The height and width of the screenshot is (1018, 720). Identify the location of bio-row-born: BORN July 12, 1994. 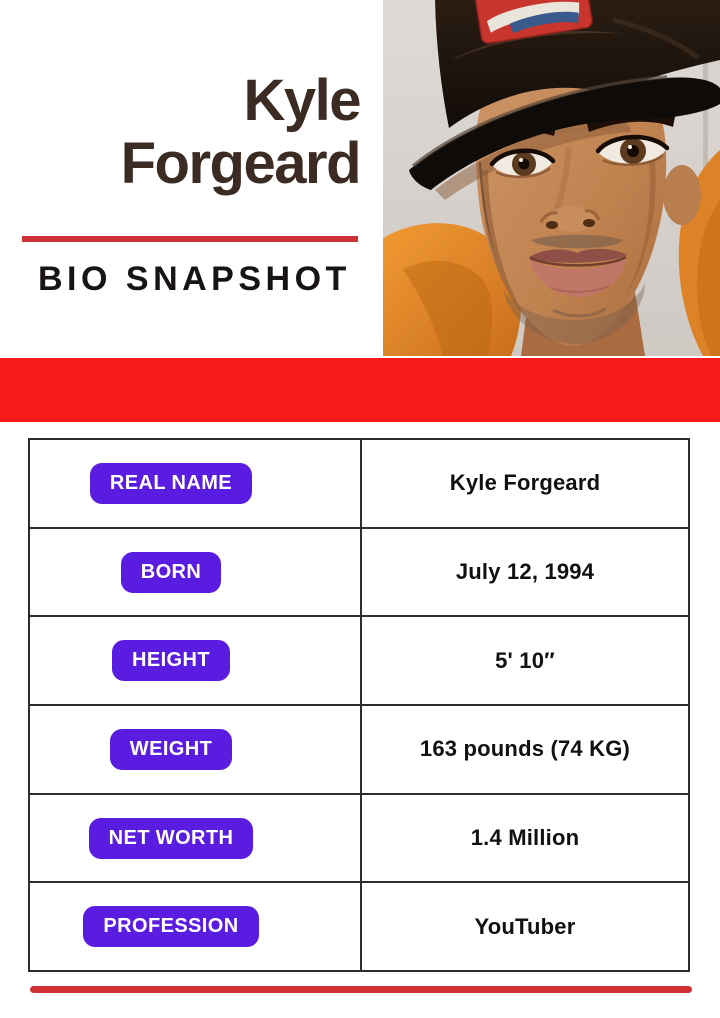
(359, 571).